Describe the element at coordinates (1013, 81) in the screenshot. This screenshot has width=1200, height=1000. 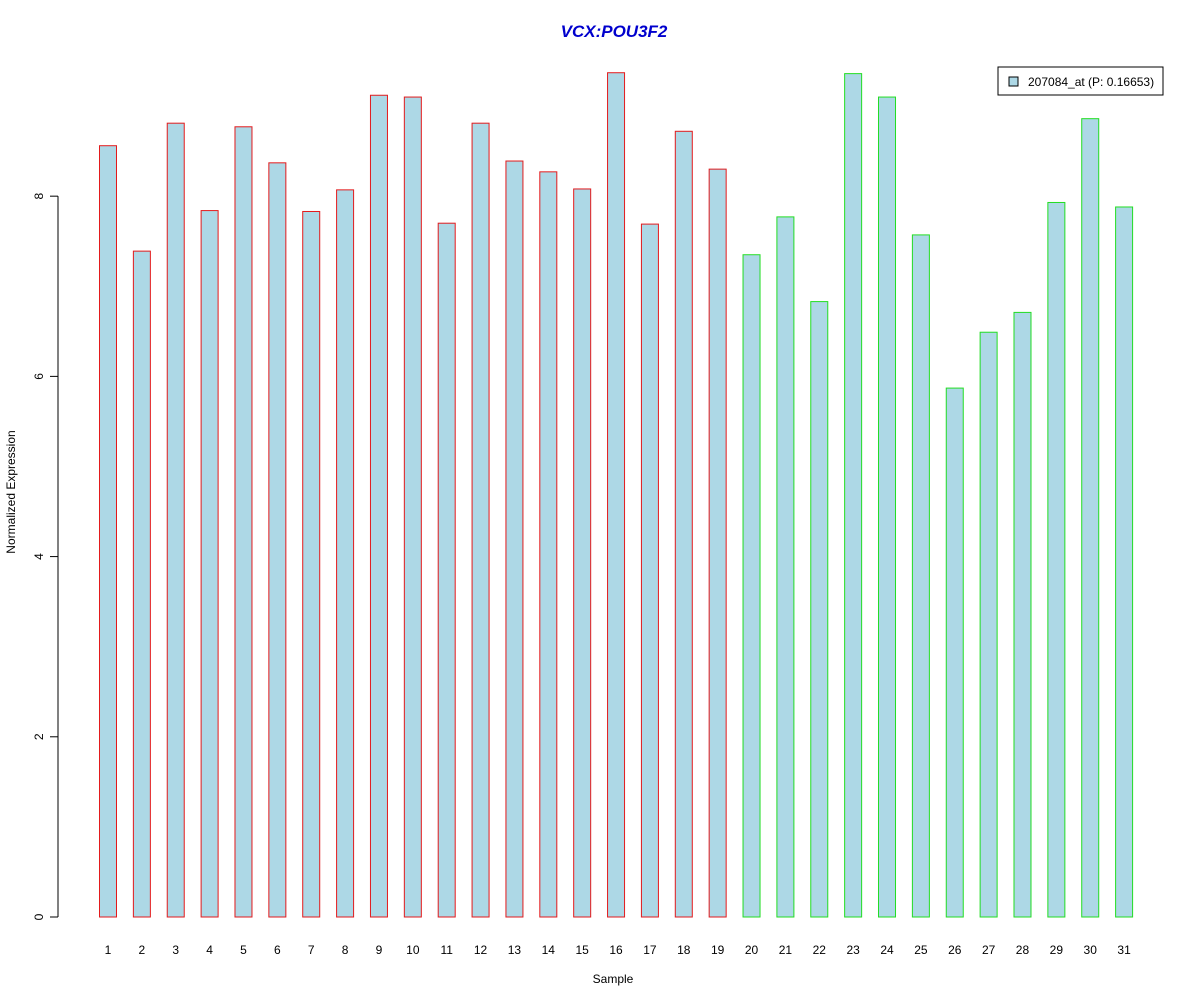
I see `legend-swatch` at that location.